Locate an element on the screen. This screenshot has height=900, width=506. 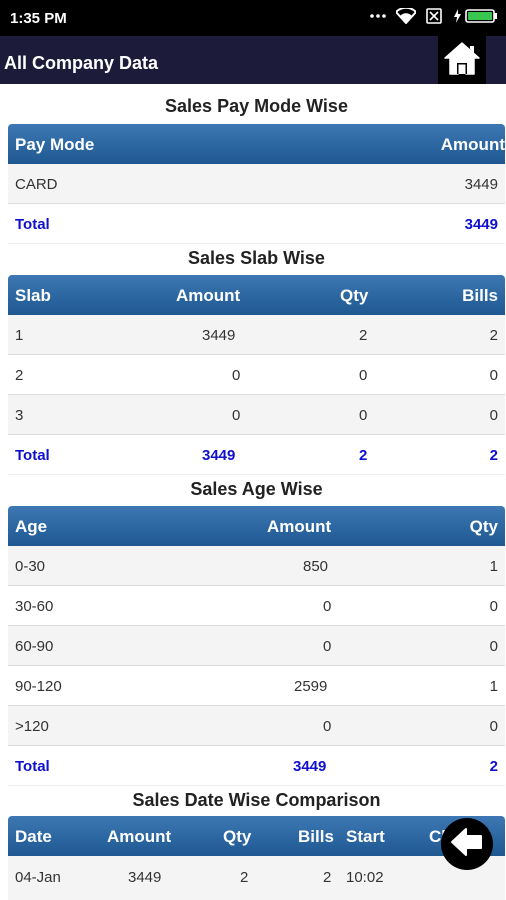
table-row: 1 3449 2 2 is located at coordinates (256, 335).